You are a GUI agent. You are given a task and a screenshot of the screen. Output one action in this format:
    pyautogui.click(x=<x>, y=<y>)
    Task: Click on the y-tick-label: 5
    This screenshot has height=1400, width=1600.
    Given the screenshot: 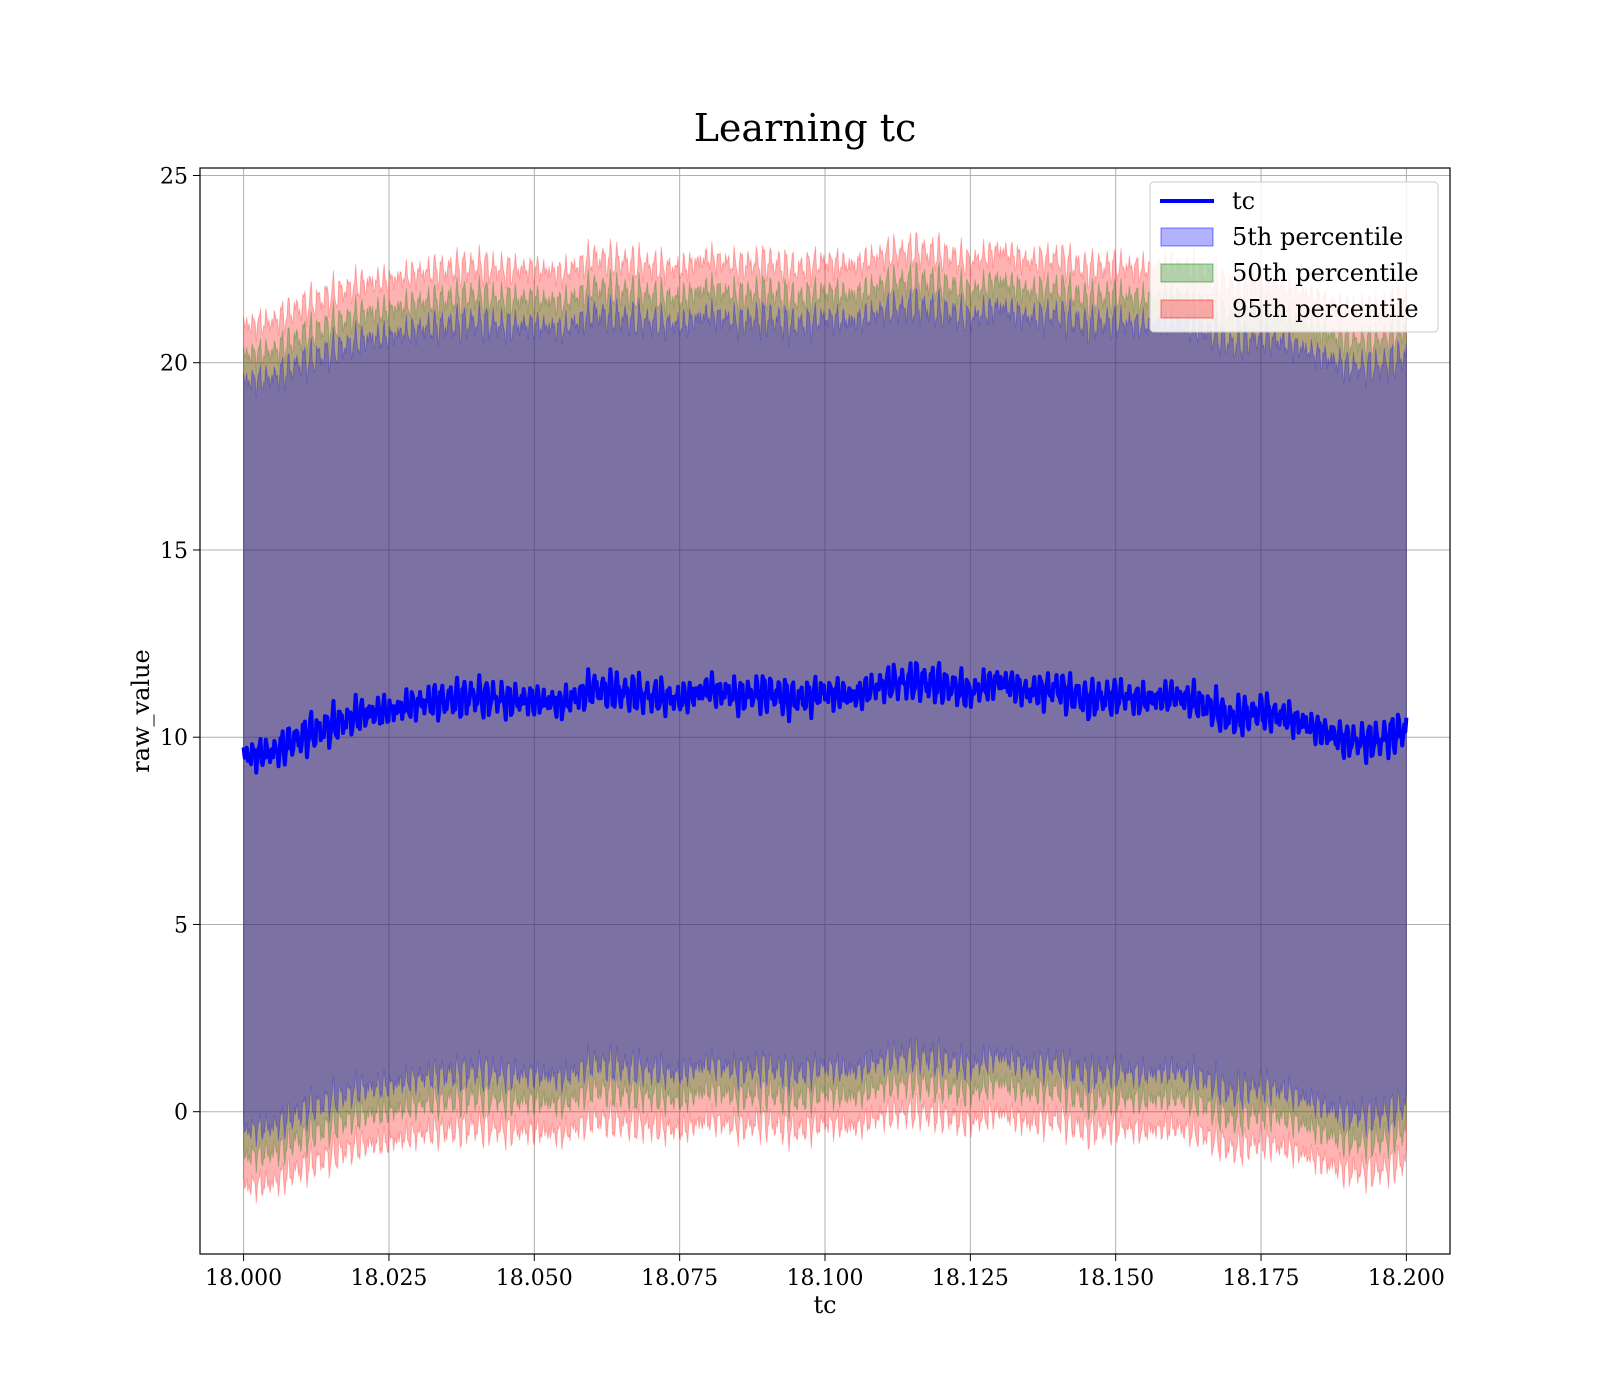 What is the action you would take?
    pyautogui.click(x=181, y=925)
    